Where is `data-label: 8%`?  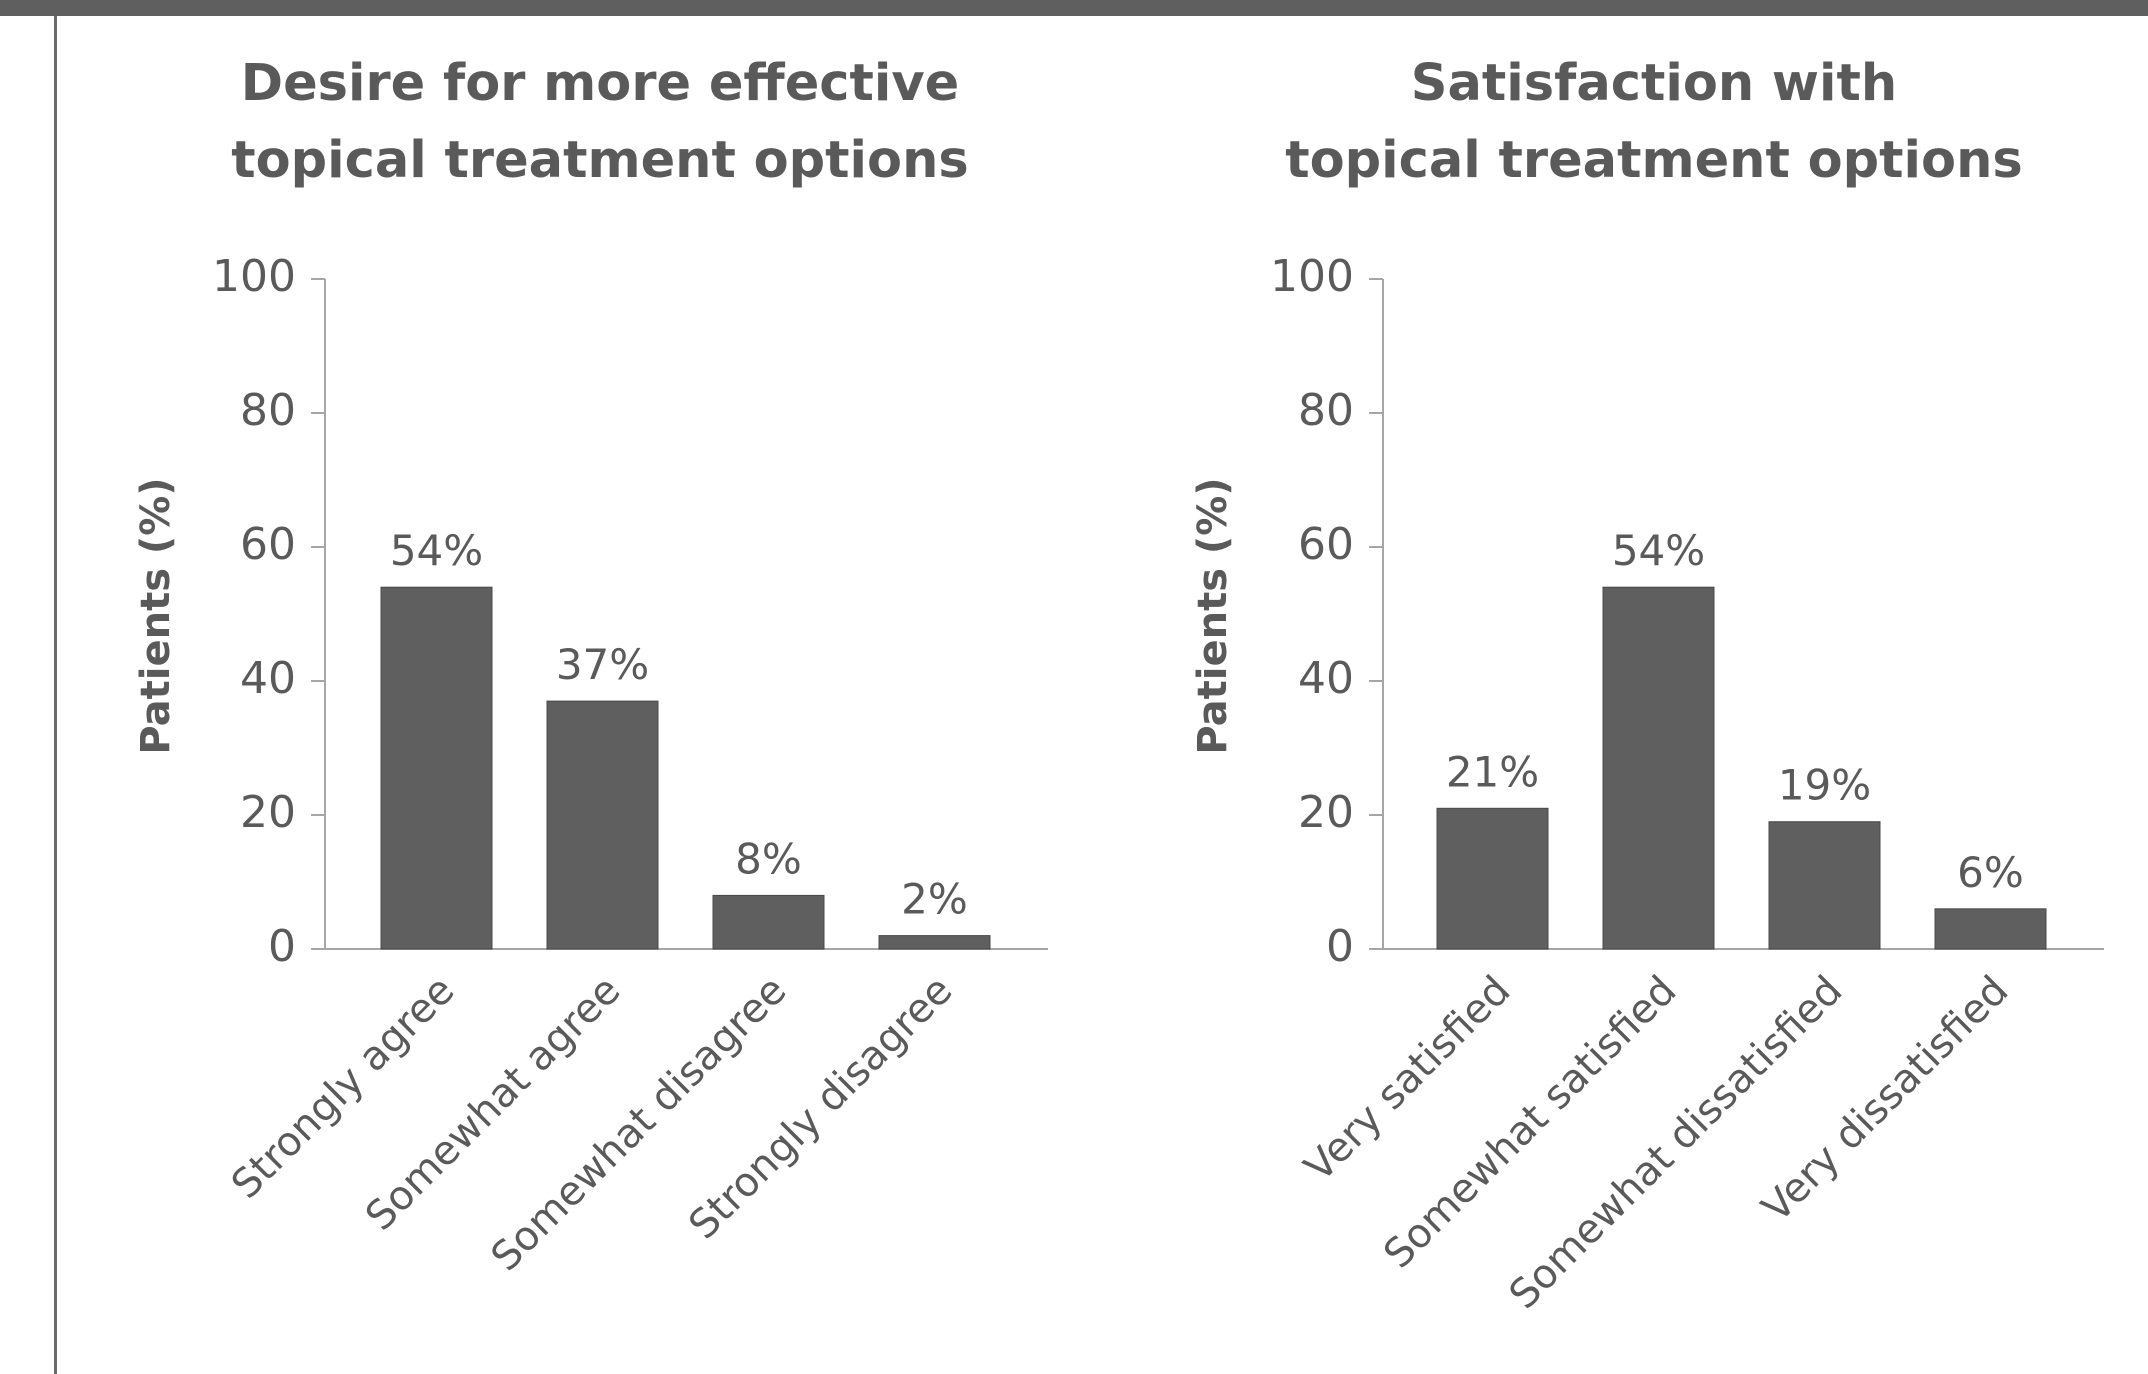
data-label: 8% is located at coordinates (768, 858).